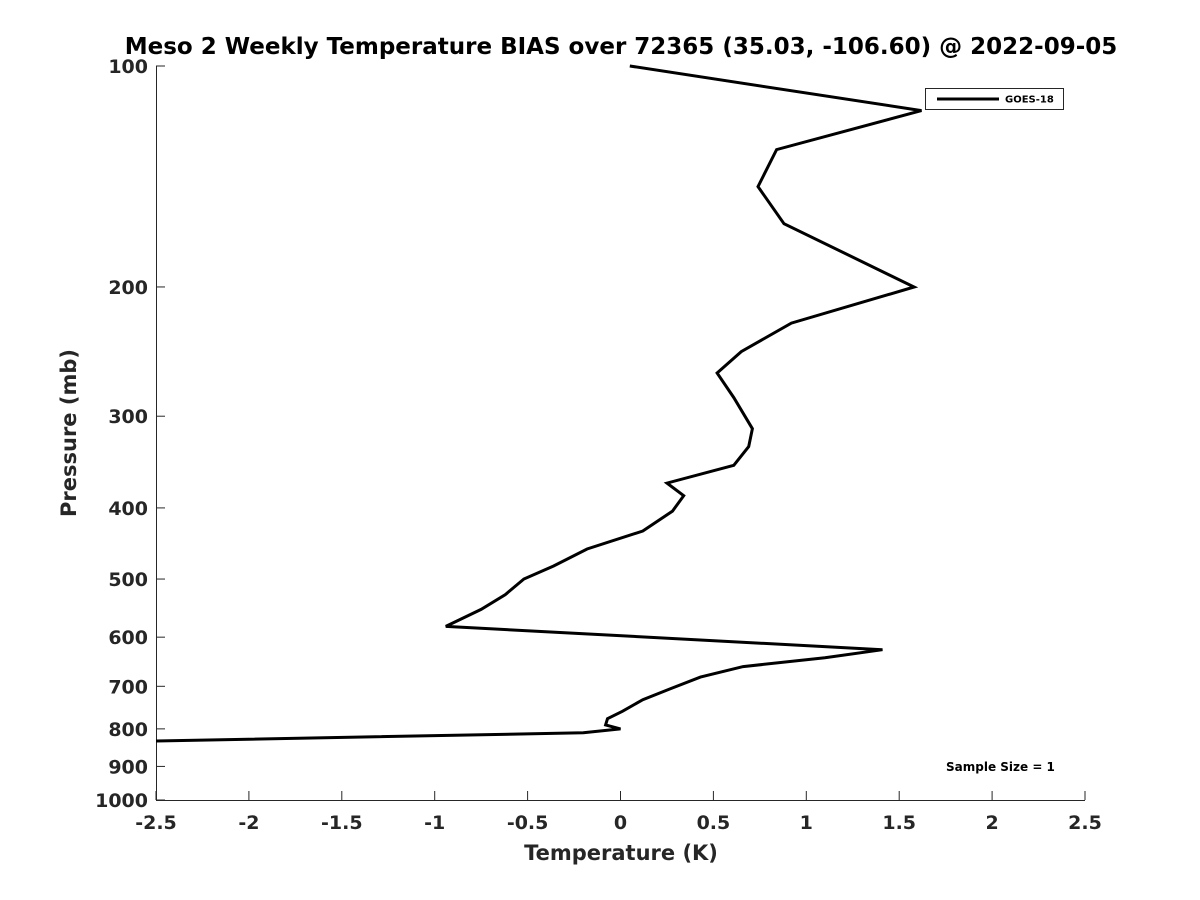  Describe the element at coordinates (128, 288) in the screenshot. I see `y-tick-label: 200` at that location.